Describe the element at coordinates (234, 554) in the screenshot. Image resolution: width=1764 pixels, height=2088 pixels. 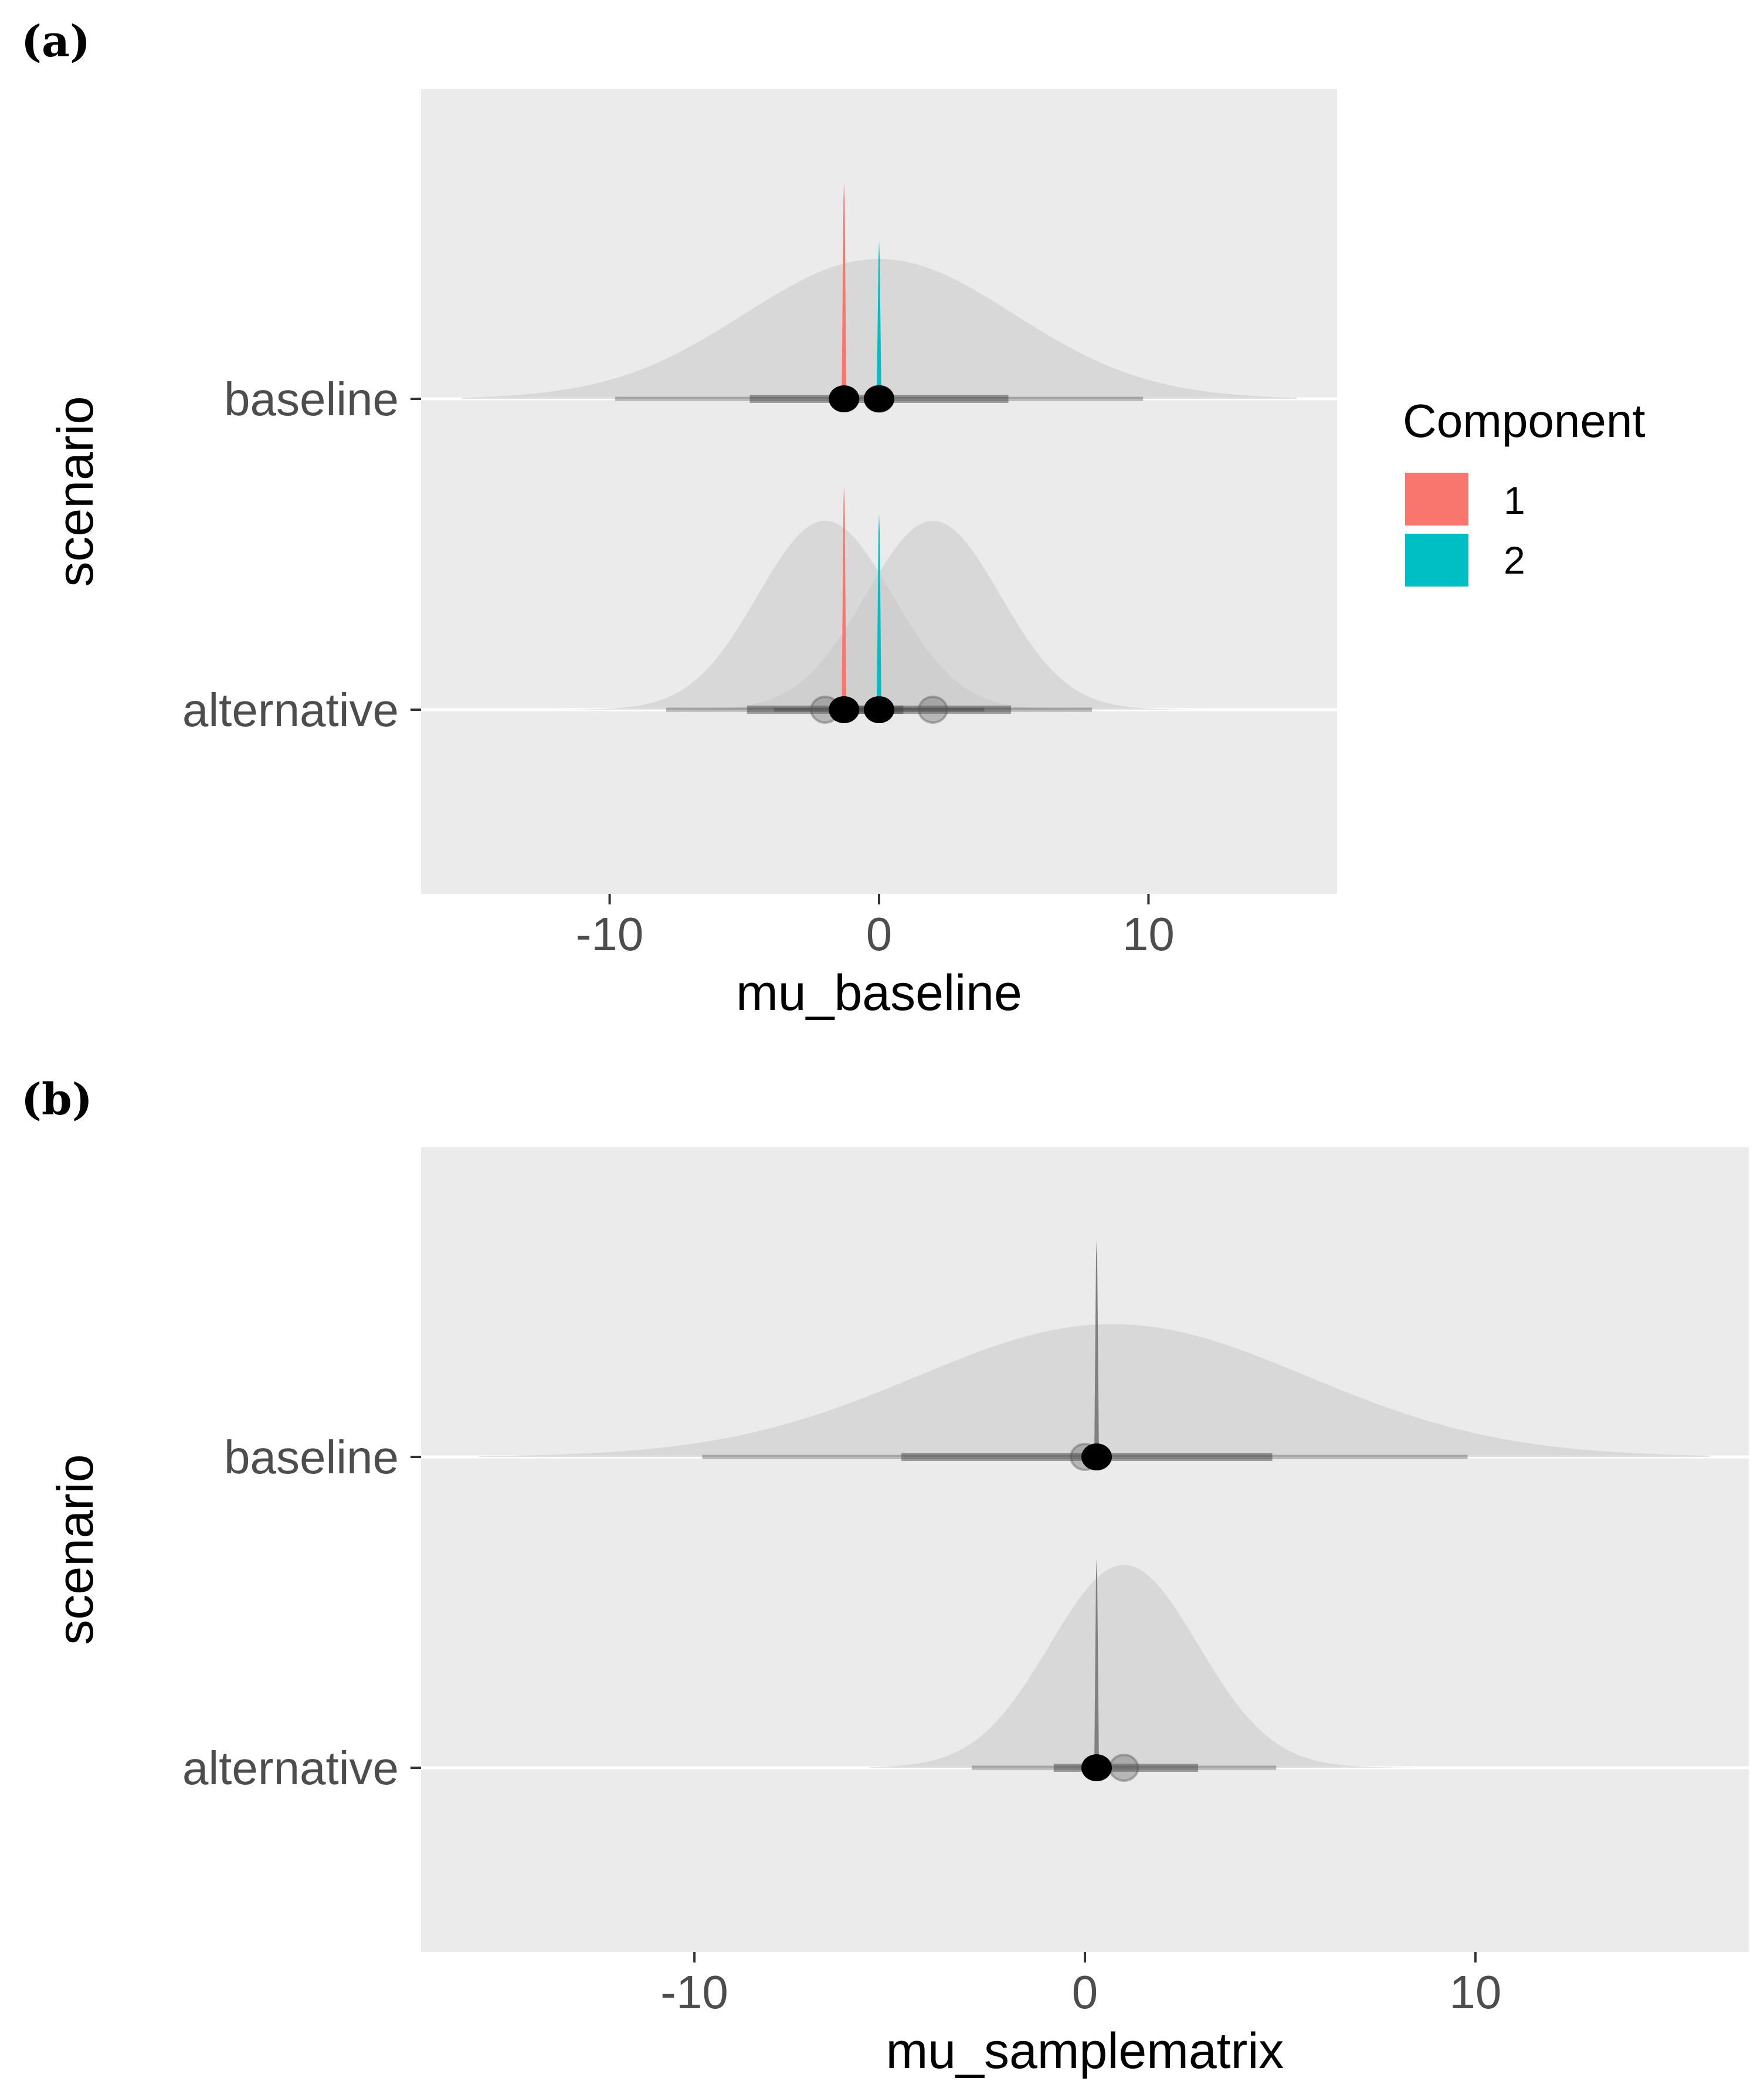
I see `y-axis-a: baseline alternative scenario` at that location.